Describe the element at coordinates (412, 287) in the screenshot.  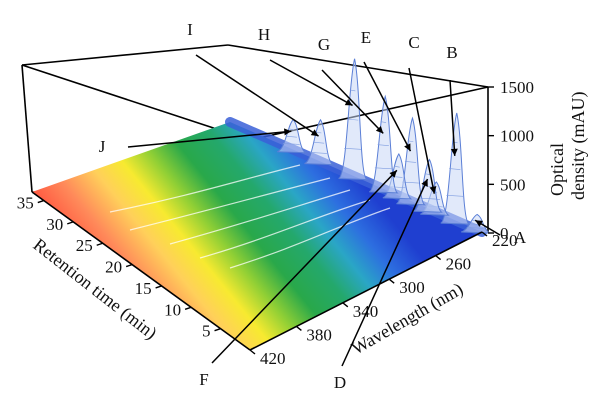
I see `wavelength-tick-label: 300` at that location.